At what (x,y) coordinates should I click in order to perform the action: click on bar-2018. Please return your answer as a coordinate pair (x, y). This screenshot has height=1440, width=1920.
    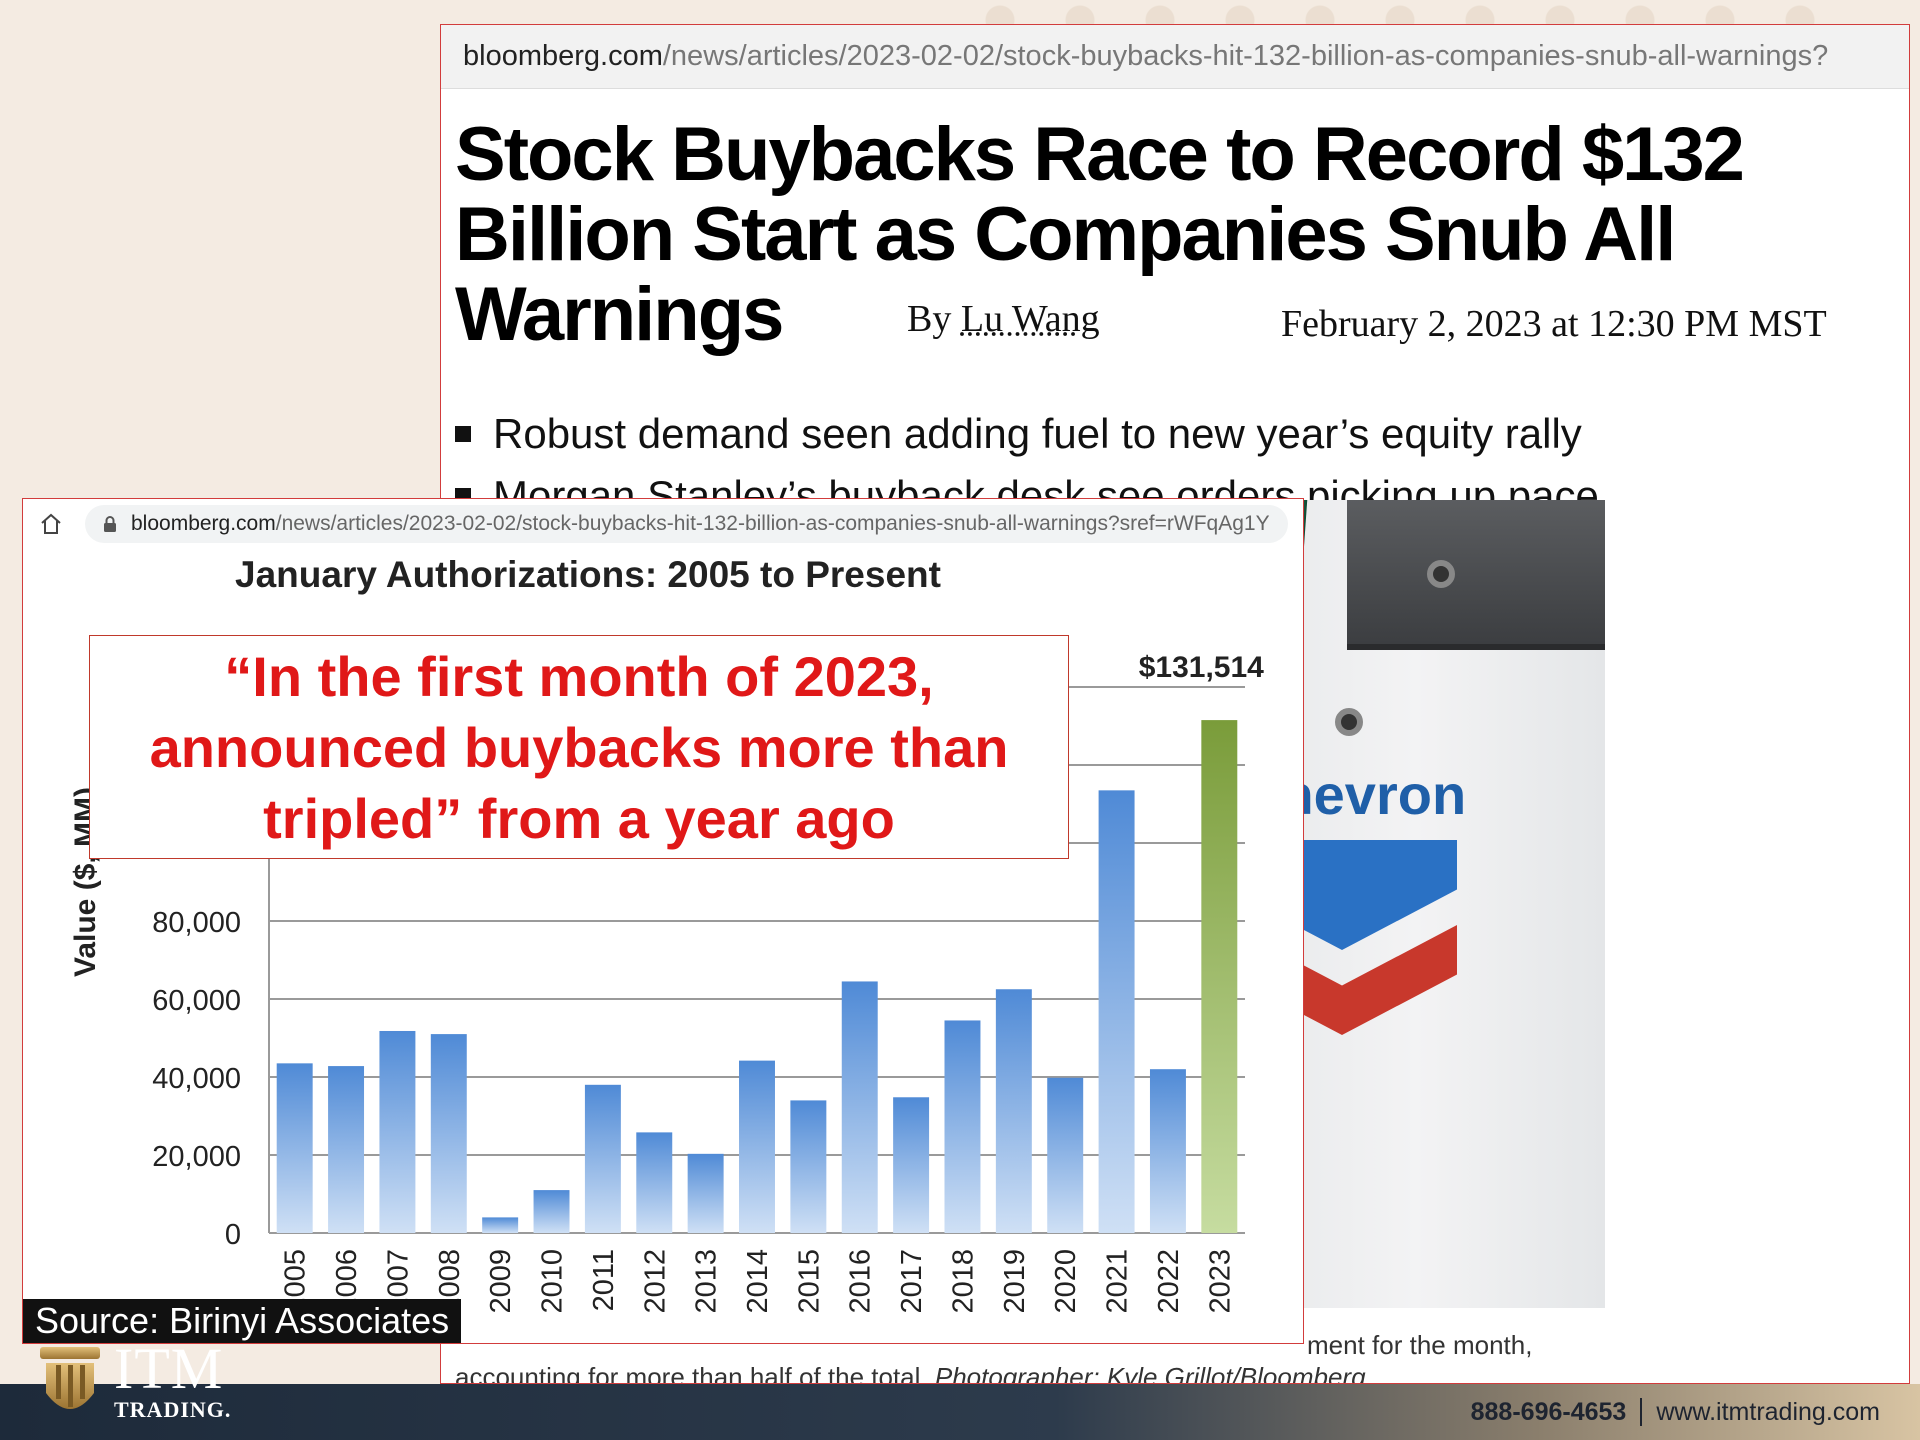
    Looking at the image, I should click on (962, 1126).